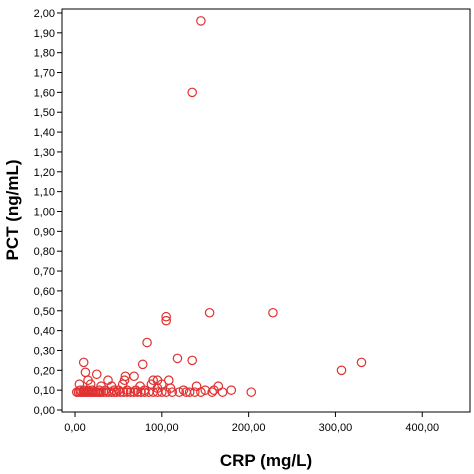 Image resolution: width=474 pixels, height=474 pixels. What do you see at coordinates (44, 312) in the screenshot?
I see `y-tick-label: 0,50` at bounding box center [44, 312].